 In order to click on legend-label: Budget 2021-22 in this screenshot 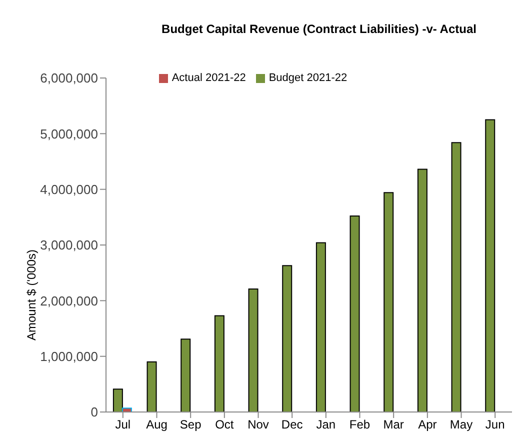, I will do `click(308, 78)`.